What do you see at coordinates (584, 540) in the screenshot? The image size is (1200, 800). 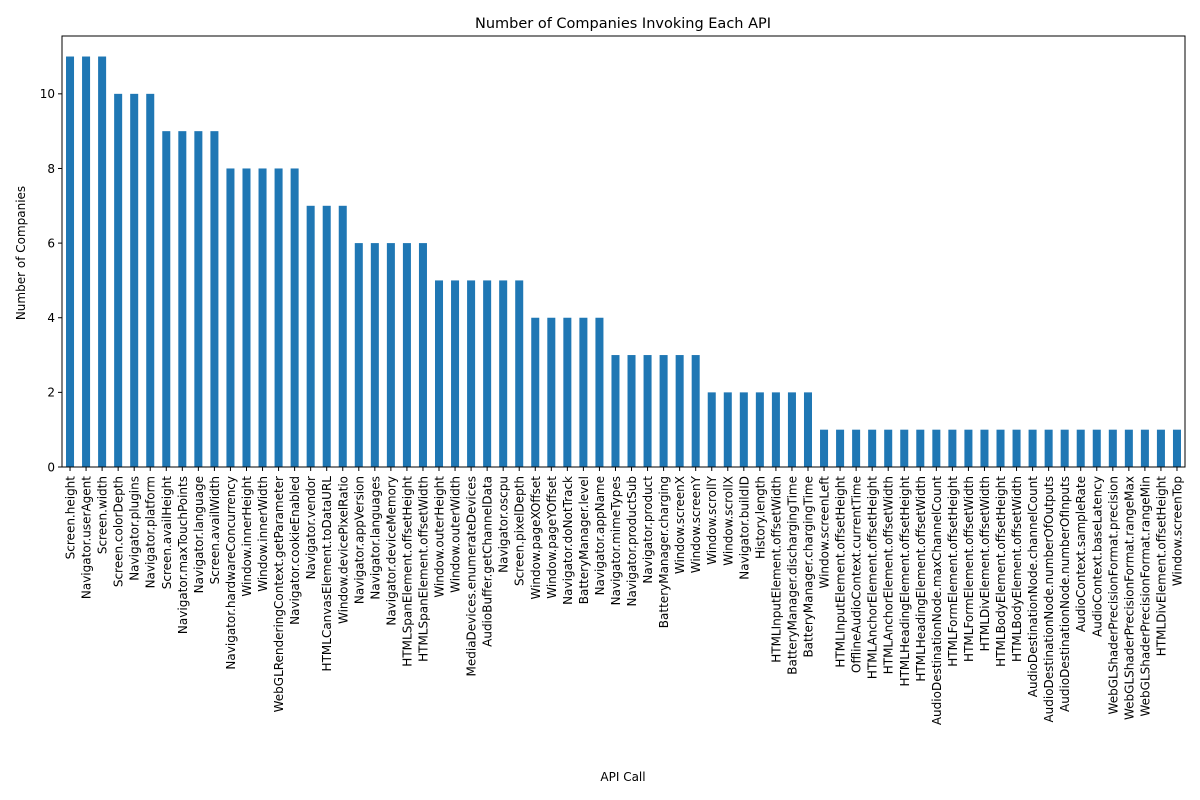 I see `x-tick-label: BatteryManager.level` at bounding box center [584, 540].